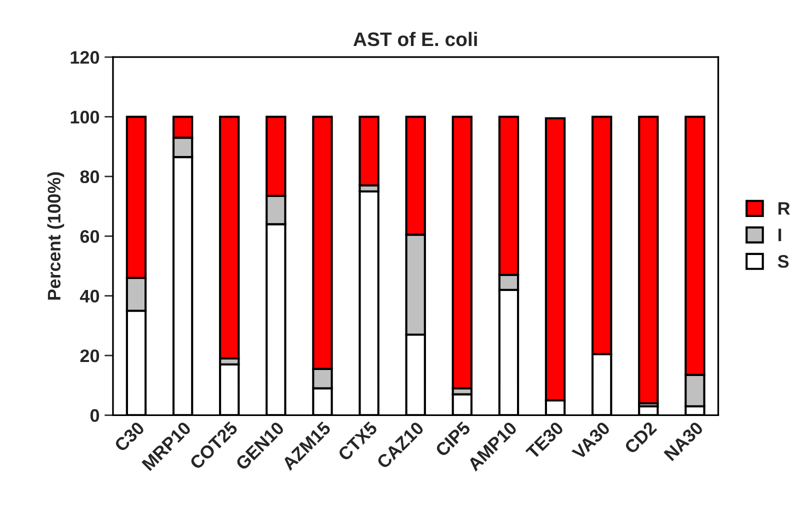 This screenshot has width=807, height=519. What do you see at coordinates (90, 236) in the screenshot?
I see `y-tick-label: 60` at bounding box center [90, 236].